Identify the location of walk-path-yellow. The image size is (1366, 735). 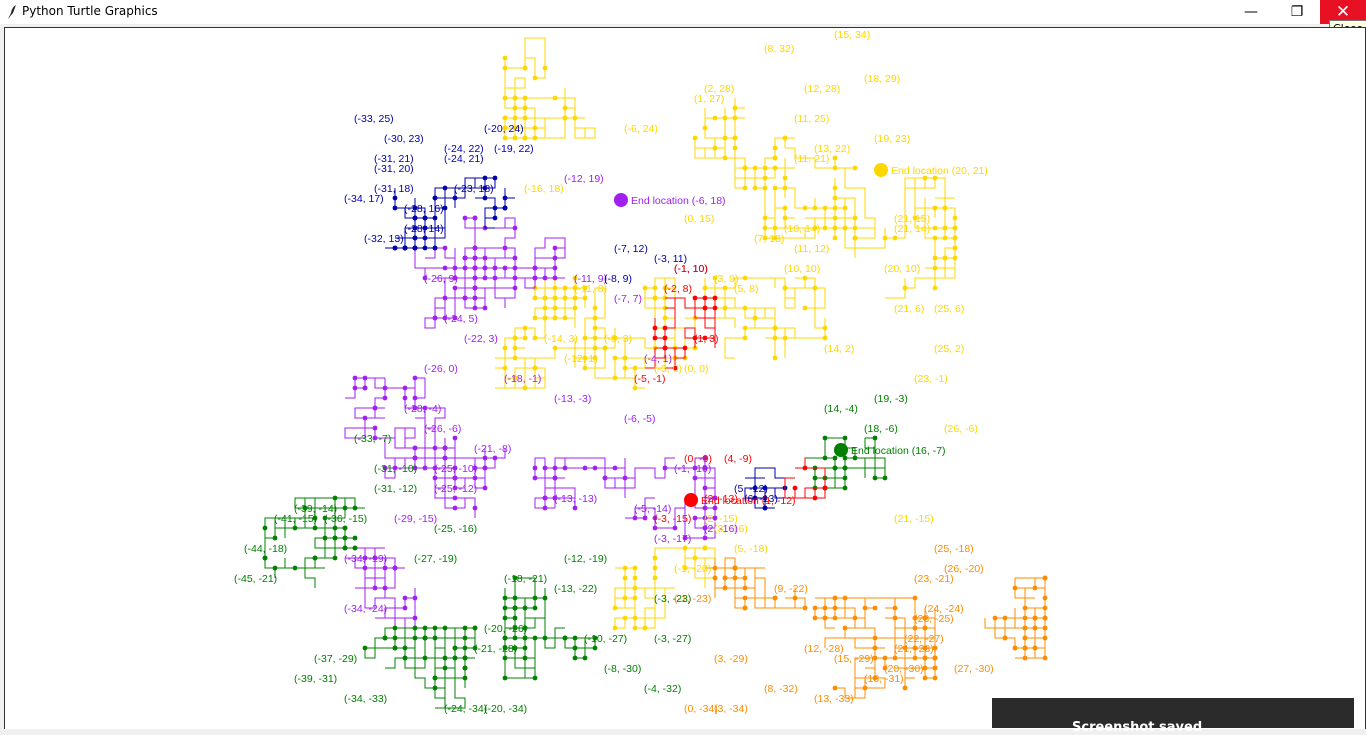
(549, 89).